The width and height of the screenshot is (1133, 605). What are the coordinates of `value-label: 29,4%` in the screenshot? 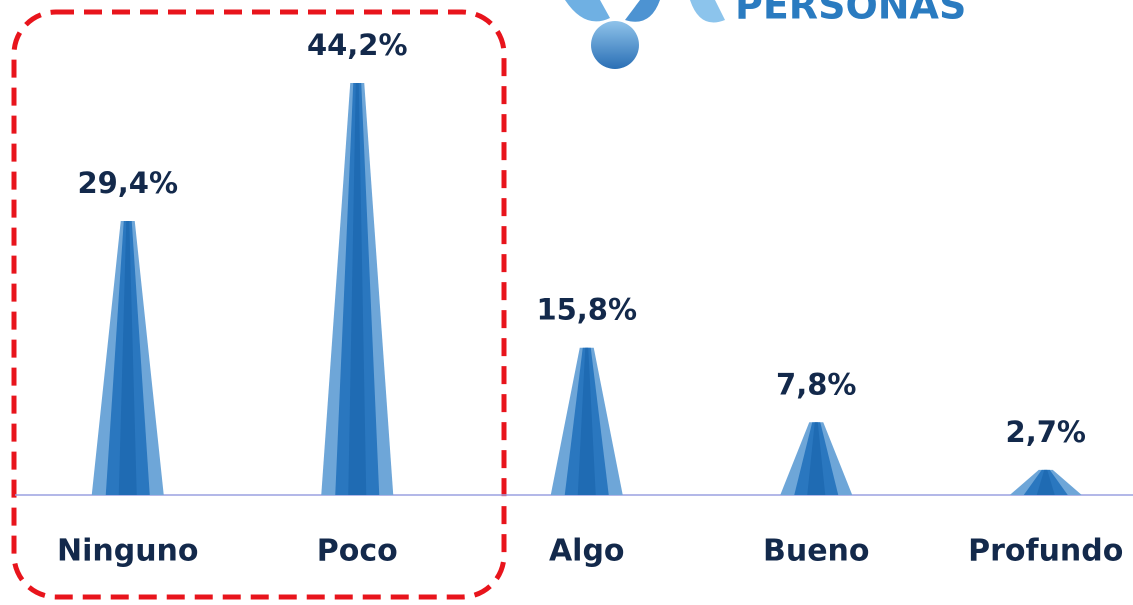 It's located at (127, 183).